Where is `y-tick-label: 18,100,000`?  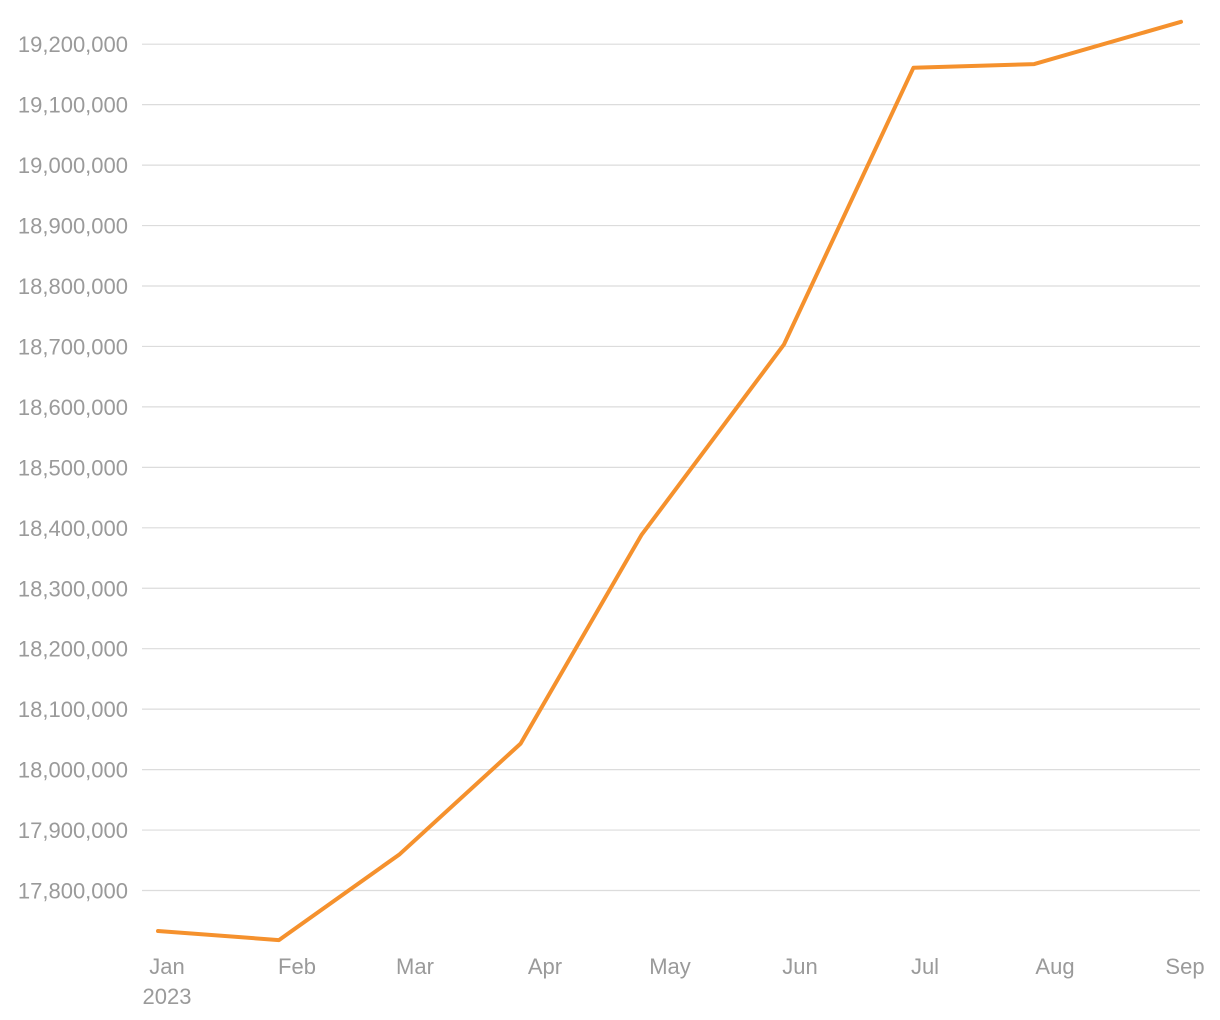 y-tick-label: 18,100,000 is located at coordinates (73, 709).